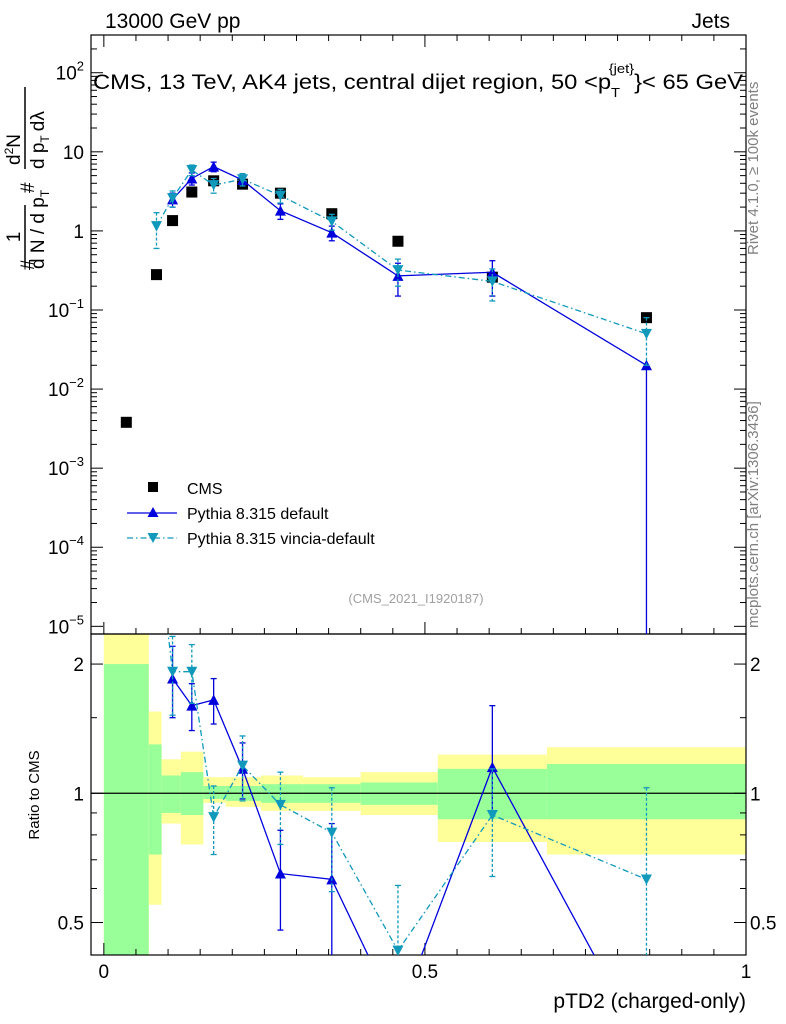 The height and width of the screenshot is (1024, 786). I want to click on legend-marker-default, so click(153, 512).